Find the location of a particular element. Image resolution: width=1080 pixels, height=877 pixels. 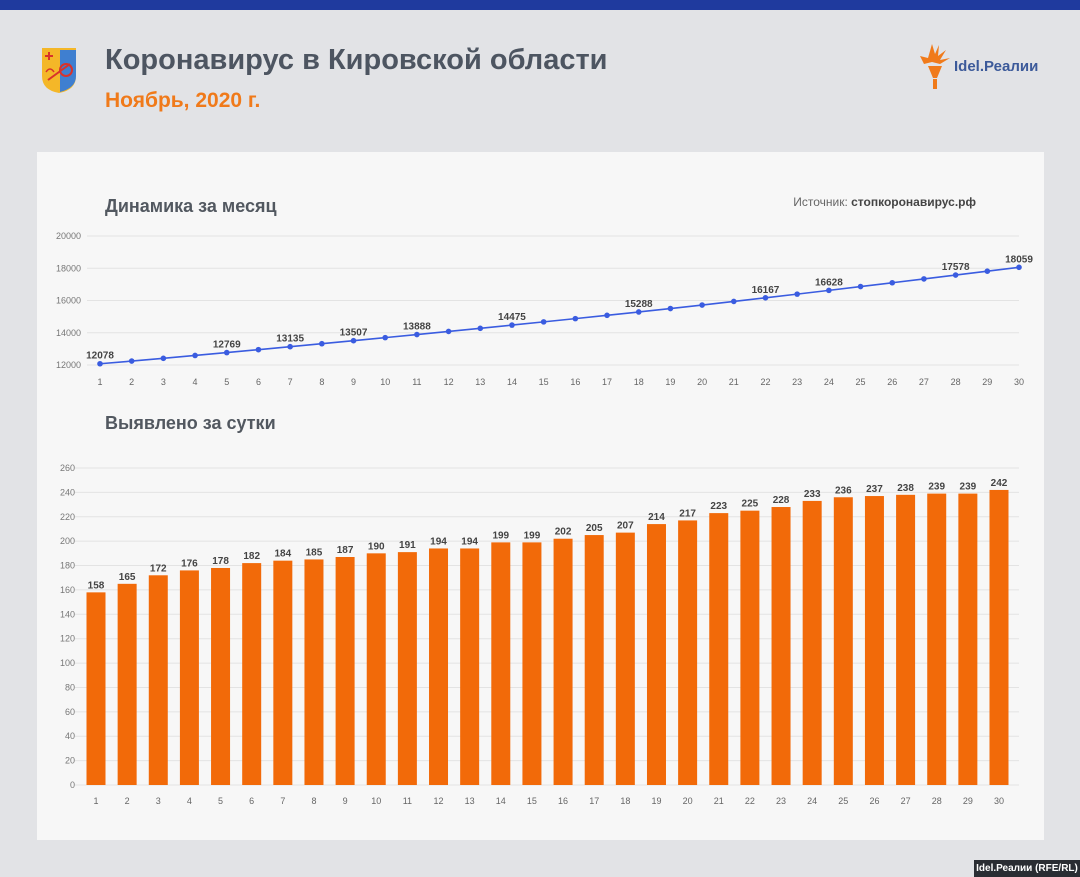

bar-x-tick-label: 14 is located at coordinates (501, 801).